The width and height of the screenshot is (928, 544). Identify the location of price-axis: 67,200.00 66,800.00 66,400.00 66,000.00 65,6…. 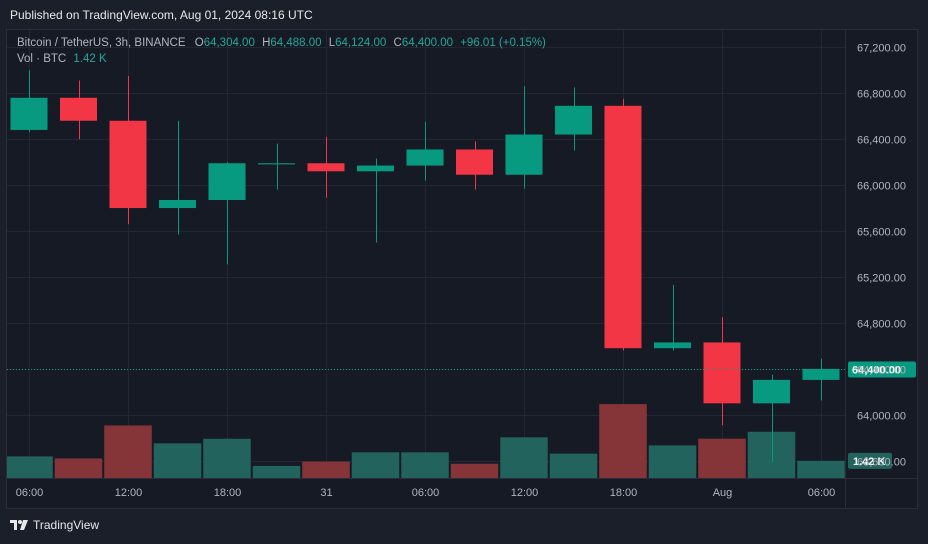
(875, 269).